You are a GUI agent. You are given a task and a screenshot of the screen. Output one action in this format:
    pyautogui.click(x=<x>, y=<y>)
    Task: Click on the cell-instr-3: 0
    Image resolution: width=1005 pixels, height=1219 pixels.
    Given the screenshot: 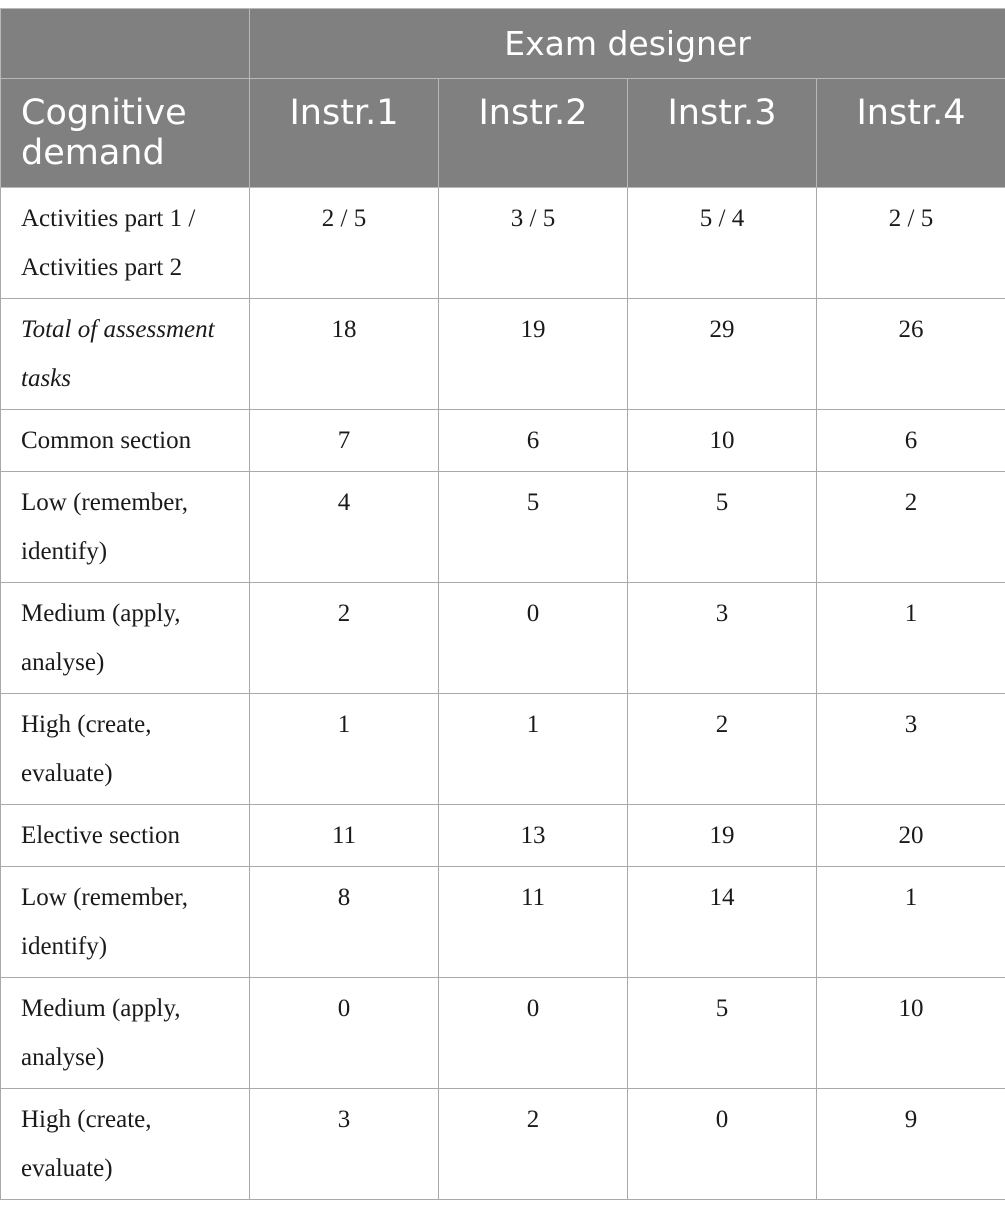 What is the action you would take?
    pyautogui.click(x=722, y=1144)
    